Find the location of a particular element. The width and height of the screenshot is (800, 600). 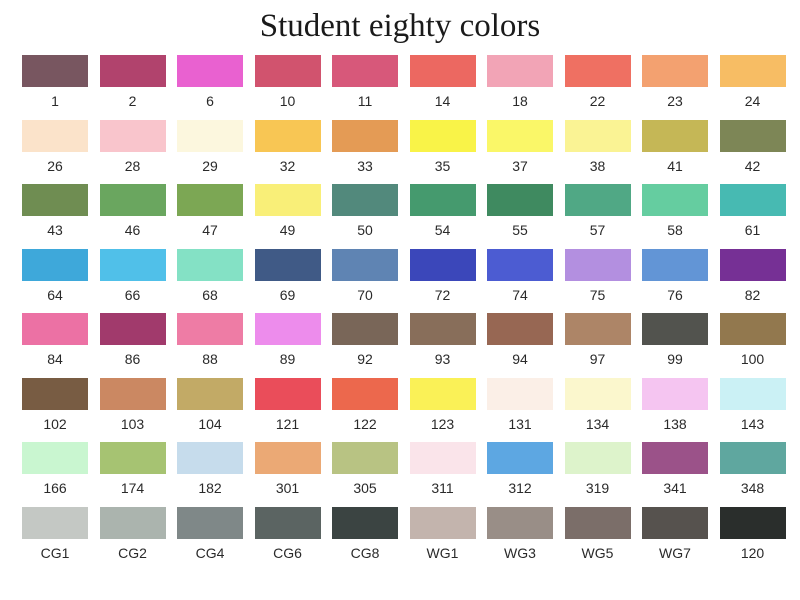

color-swatch-label: 24 is located at coordinates (752, 101).